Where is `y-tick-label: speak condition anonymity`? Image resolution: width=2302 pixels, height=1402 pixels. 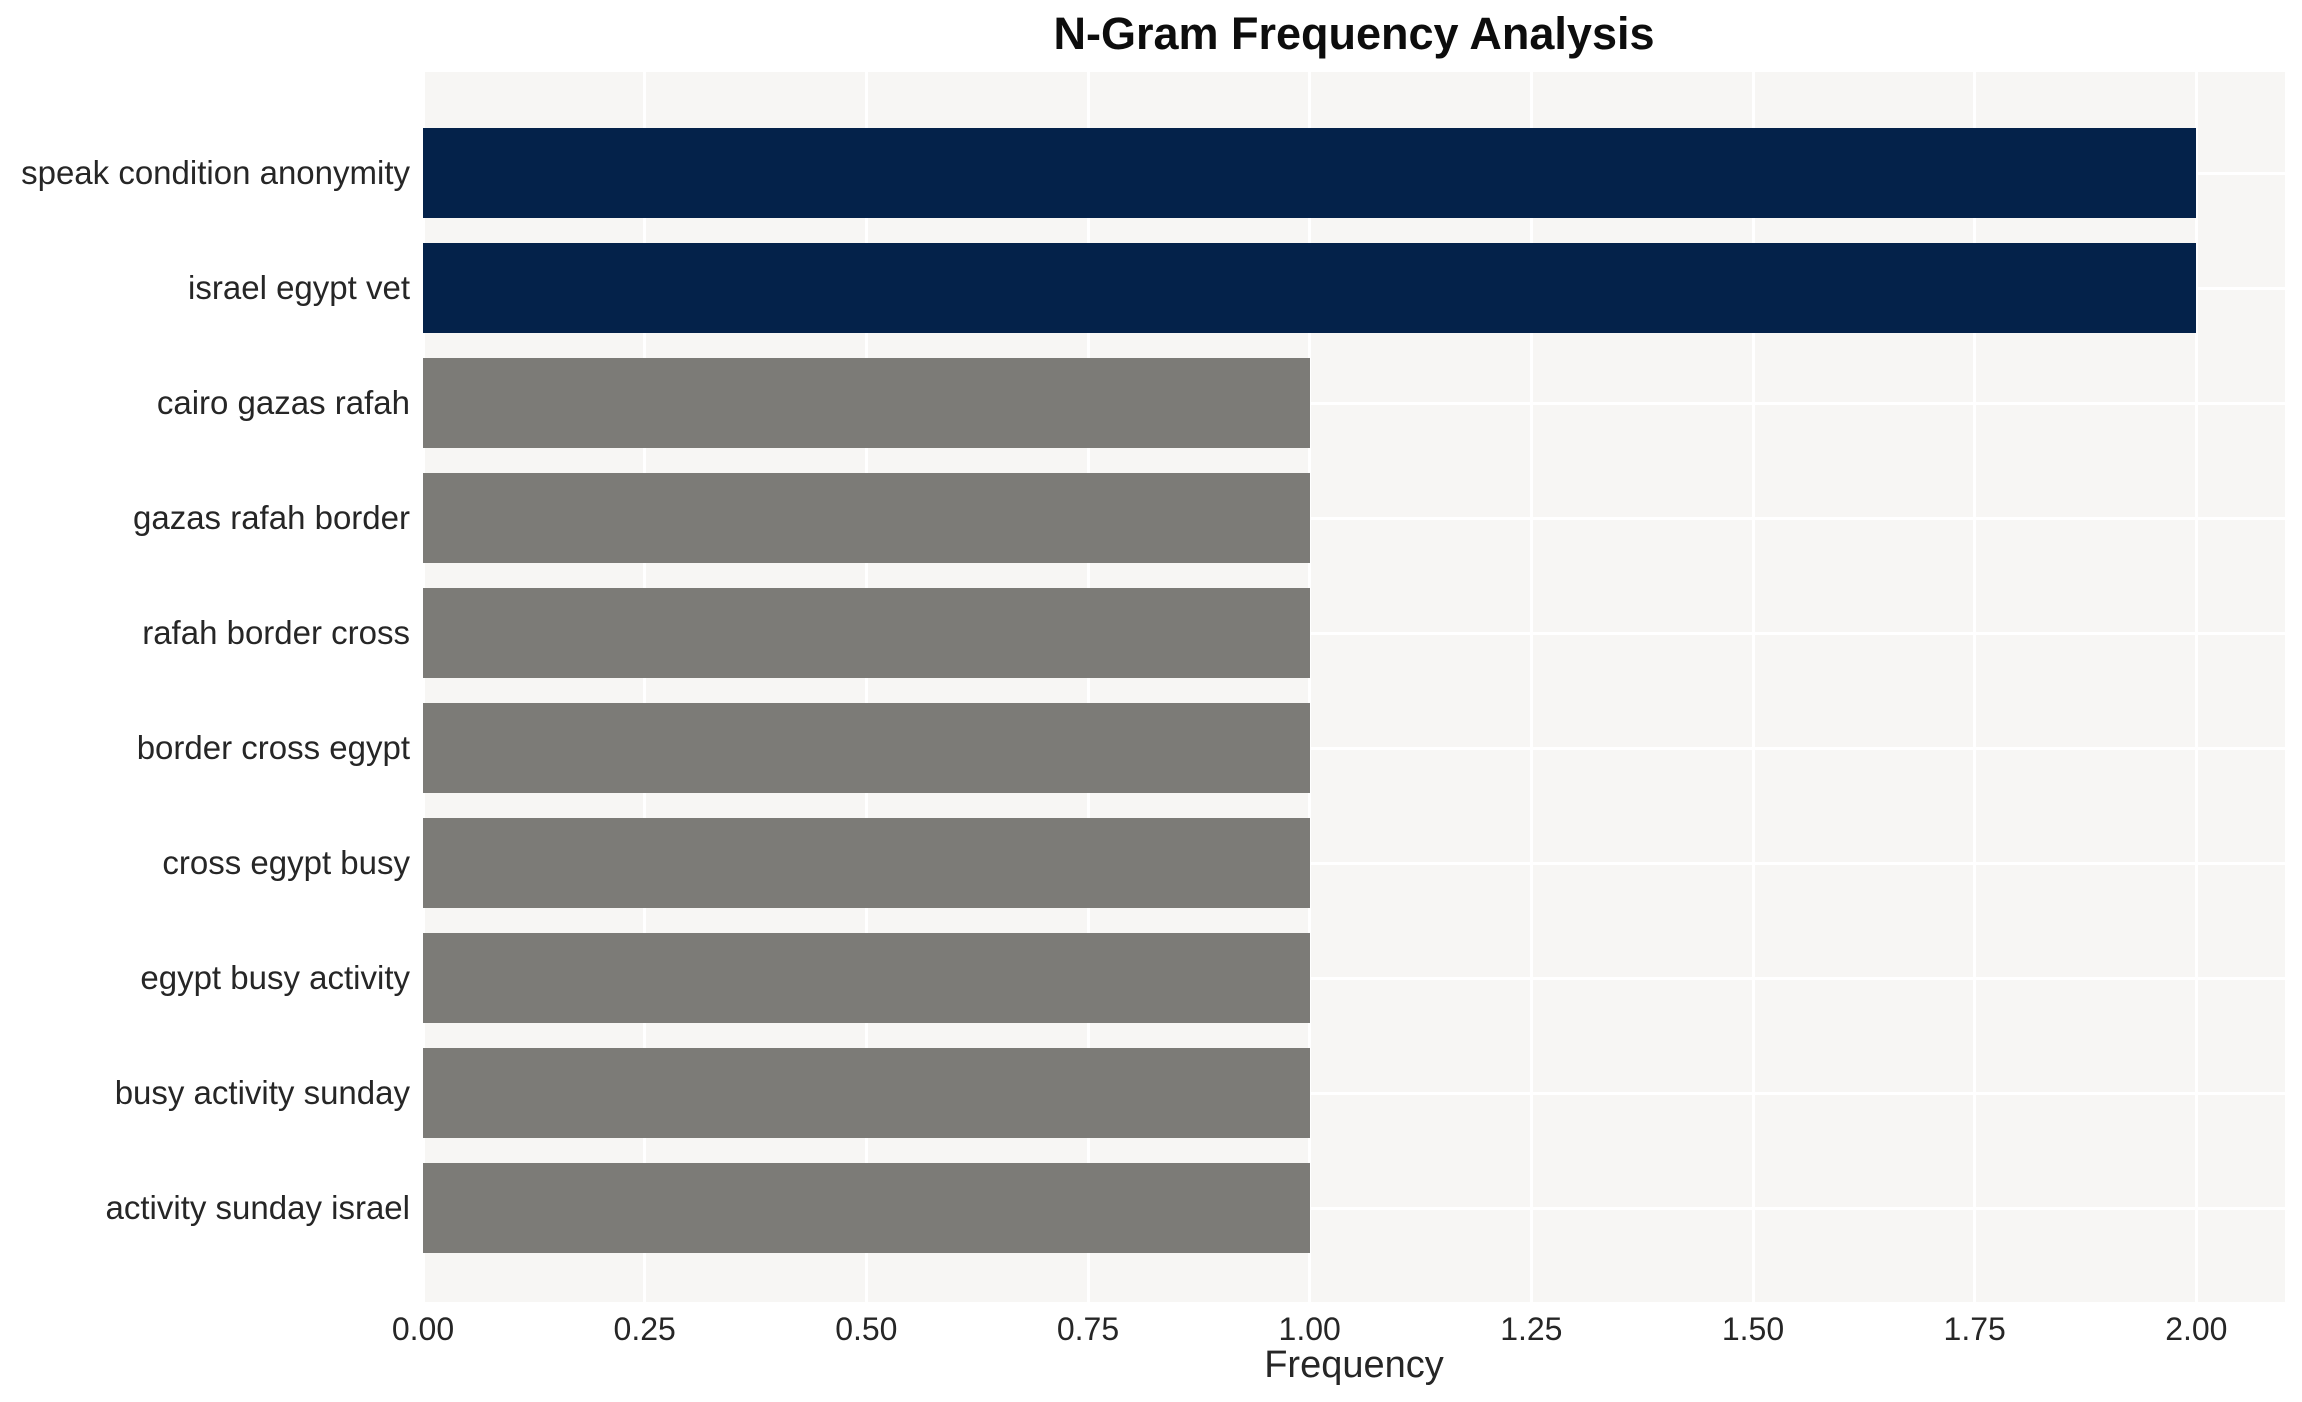
y-tick-label: speak condition anonymity is located at coordinates (215, 172).